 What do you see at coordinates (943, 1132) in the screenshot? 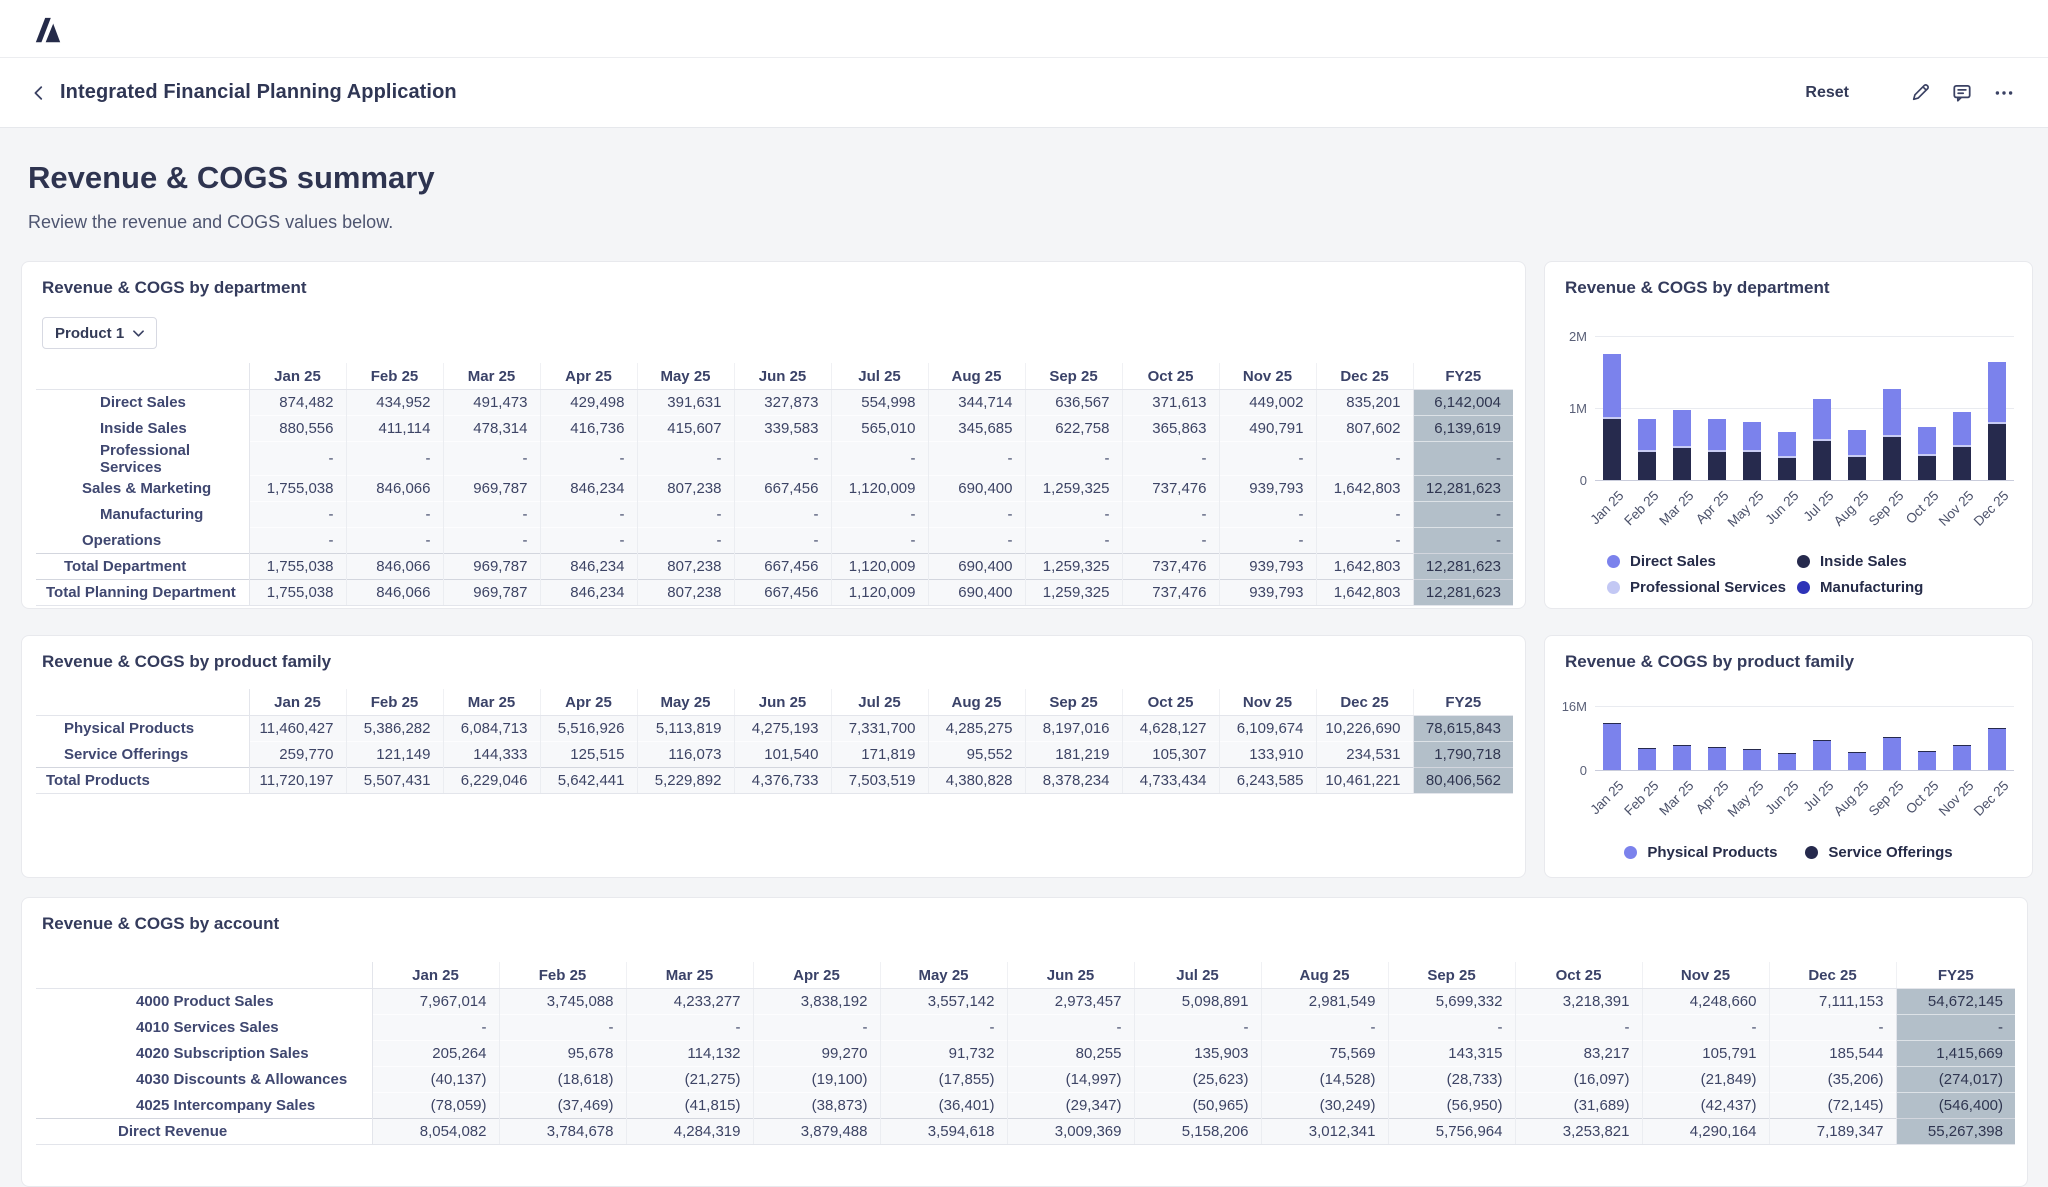
I see `data-cell: 3,594,618` at bounding box center [943, 1132].